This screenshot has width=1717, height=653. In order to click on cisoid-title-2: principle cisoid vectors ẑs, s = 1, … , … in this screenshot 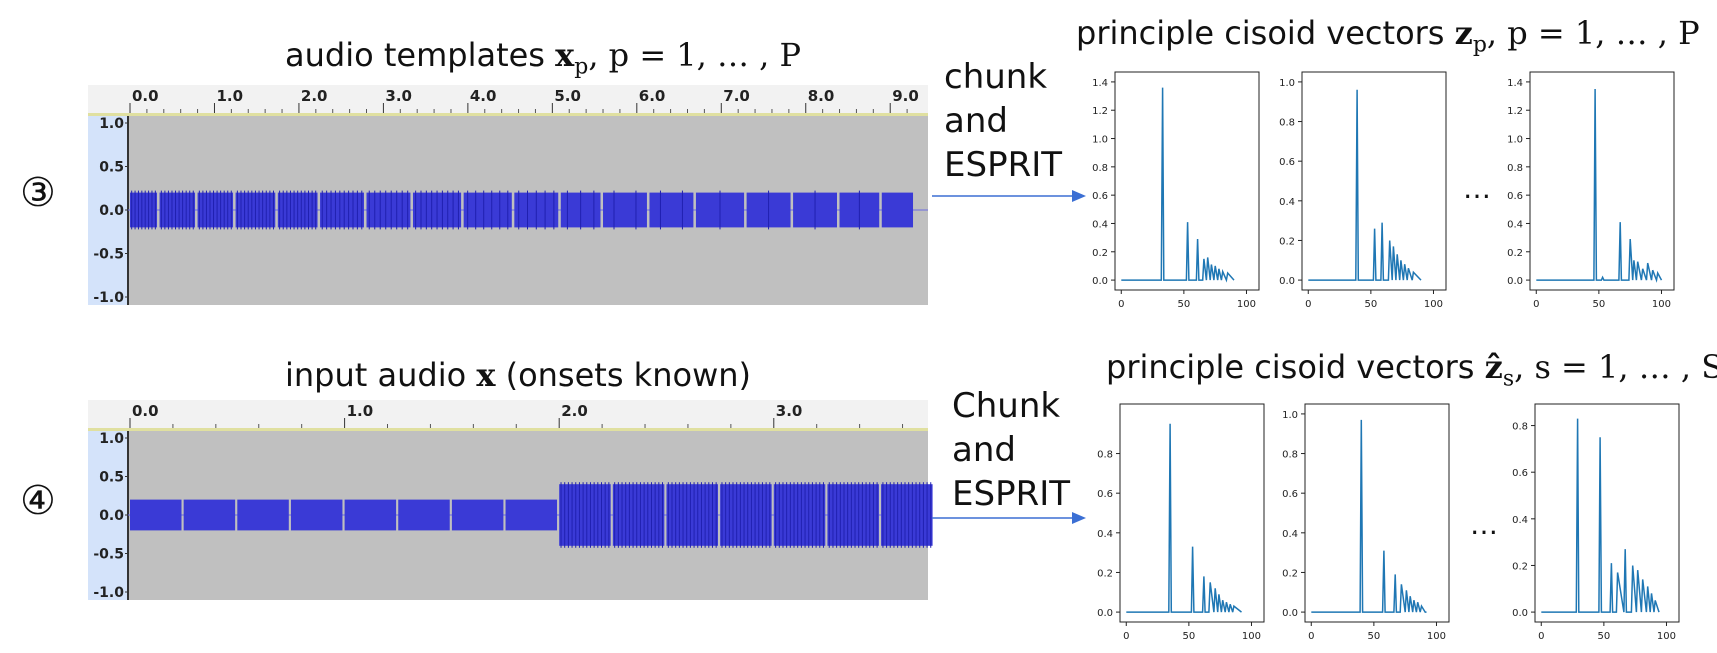, I will do `click(1411, 369)`.